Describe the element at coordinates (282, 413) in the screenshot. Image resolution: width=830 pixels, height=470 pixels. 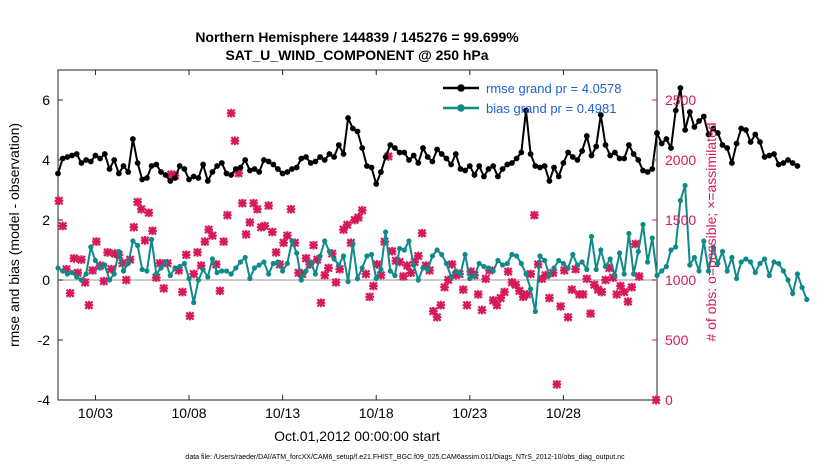
I see `x-tick-label: 10/13` at that location.